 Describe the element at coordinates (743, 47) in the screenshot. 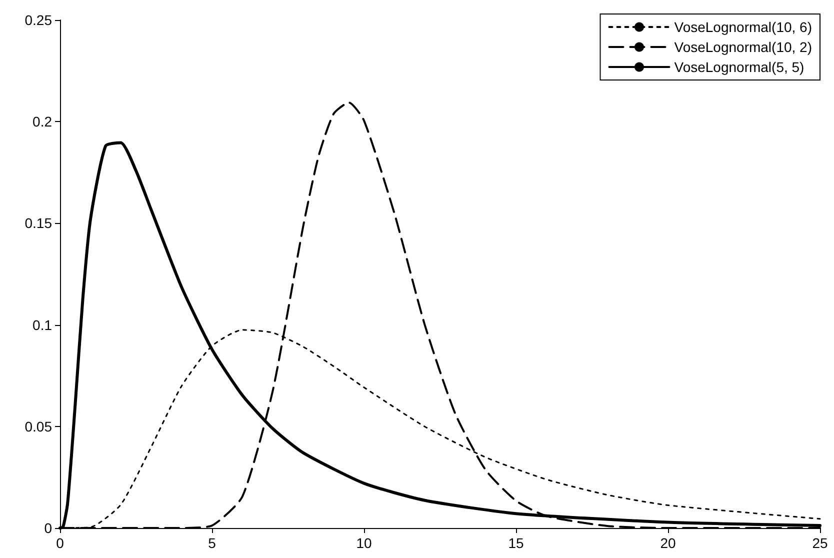

I see `legend-label: VoseLognormal(10, 2)` at that location.